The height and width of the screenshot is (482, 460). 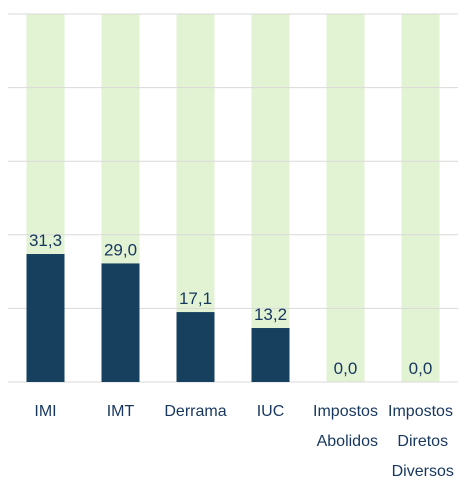 What do you see at coordinates (121, 411) in the screenshot?
I see `x-tick-label: IMT` at bounding box center [121, 411].